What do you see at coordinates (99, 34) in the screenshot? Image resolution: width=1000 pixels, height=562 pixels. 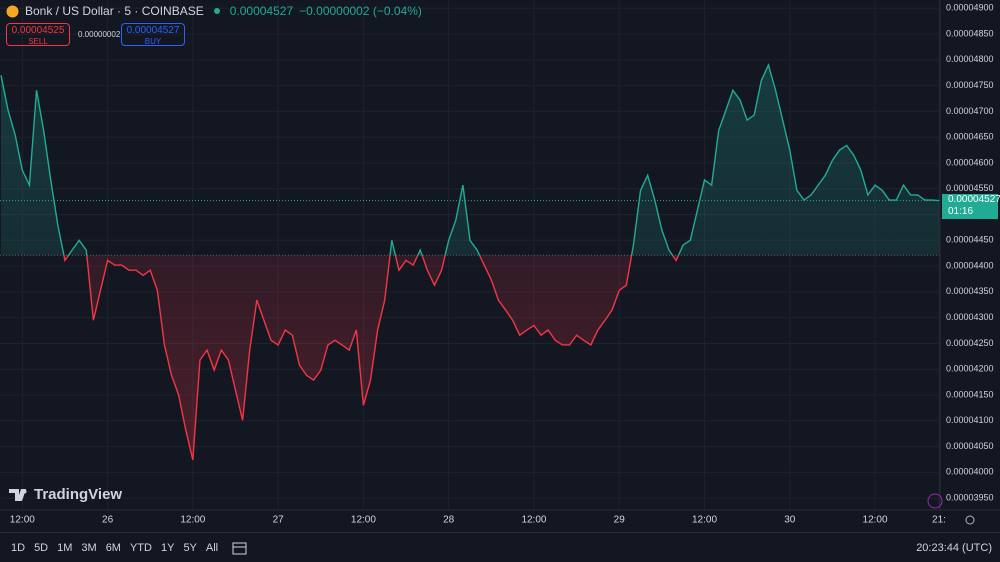 I see `spread: 0.00000002` at bounding box center [99, 34].